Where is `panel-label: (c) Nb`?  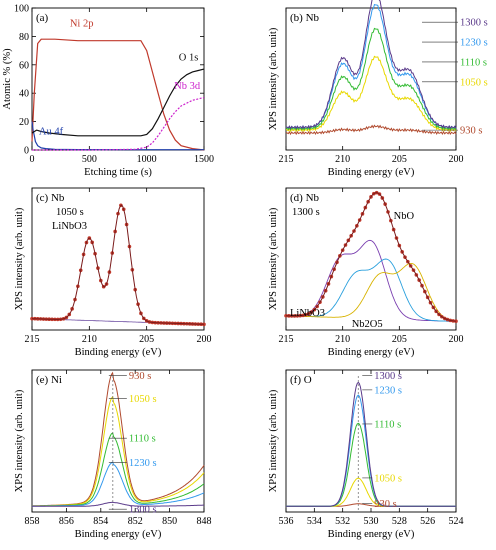 panel-label: (c) Nb is located at coordinates (50, 198).